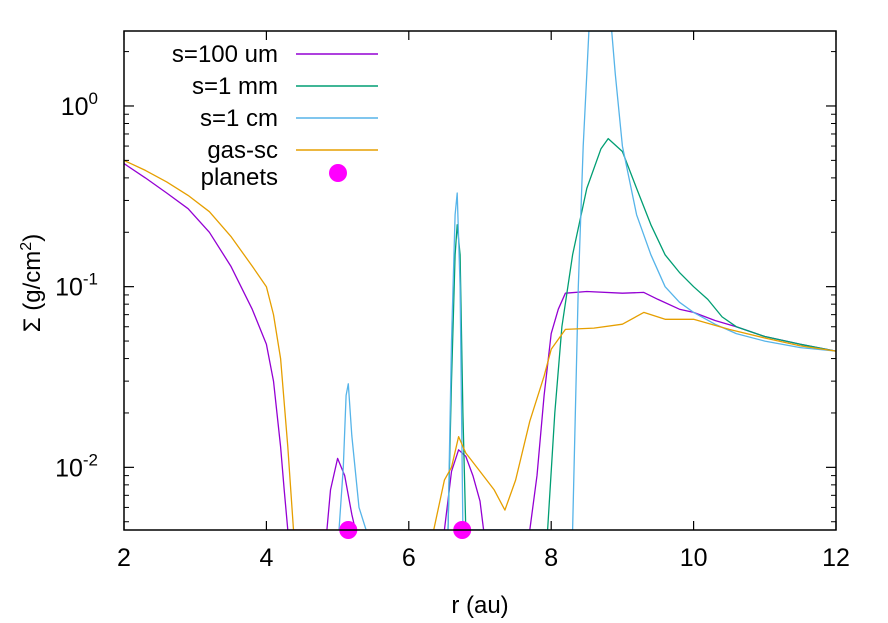 The width and height of the screenshot is (888, 623). I want to click on x-tick-label: 10, so click(694, 558).